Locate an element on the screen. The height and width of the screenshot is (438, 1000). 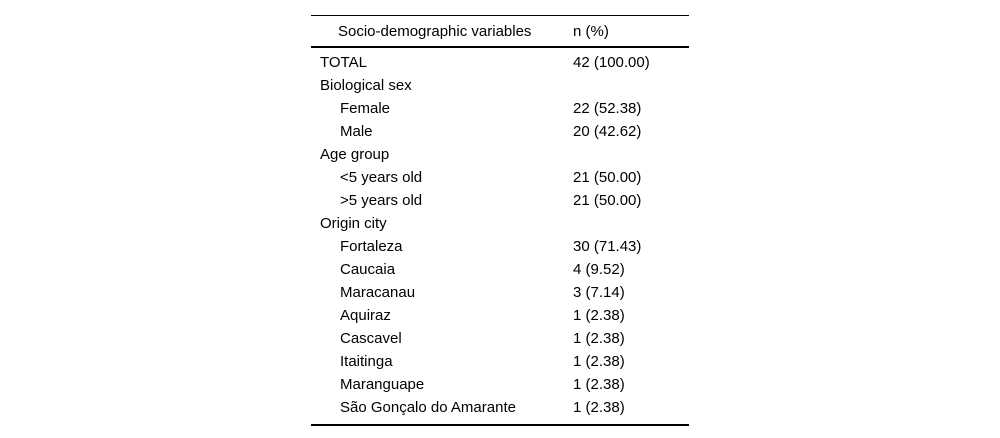
table-row: São Gonçalo do Amarante 1 (2.38) is located at coordinates (500, 407).